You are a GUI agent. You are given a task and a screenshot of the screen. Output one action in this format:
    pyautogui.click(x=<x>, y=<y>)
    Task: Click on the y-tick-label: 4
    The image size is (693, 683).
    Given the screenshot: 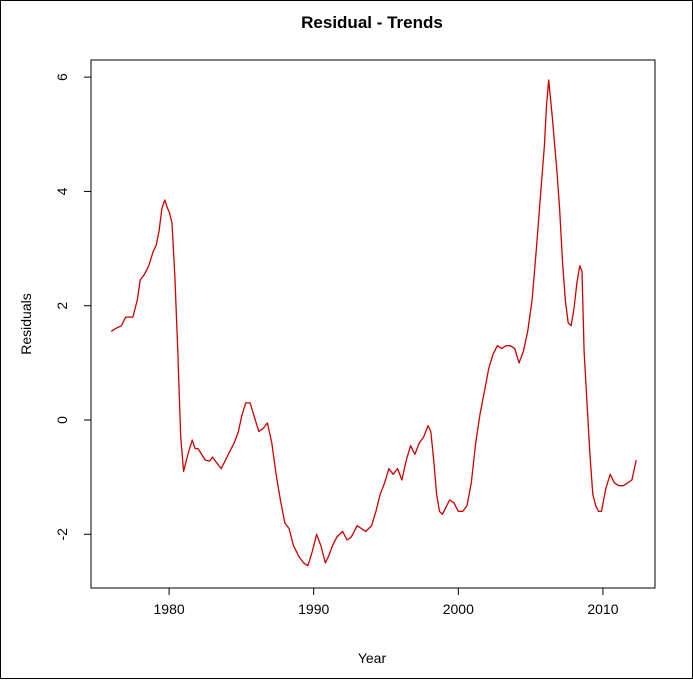 What is the action you would take?
    pyautogui.click(x=62, y=191)
    